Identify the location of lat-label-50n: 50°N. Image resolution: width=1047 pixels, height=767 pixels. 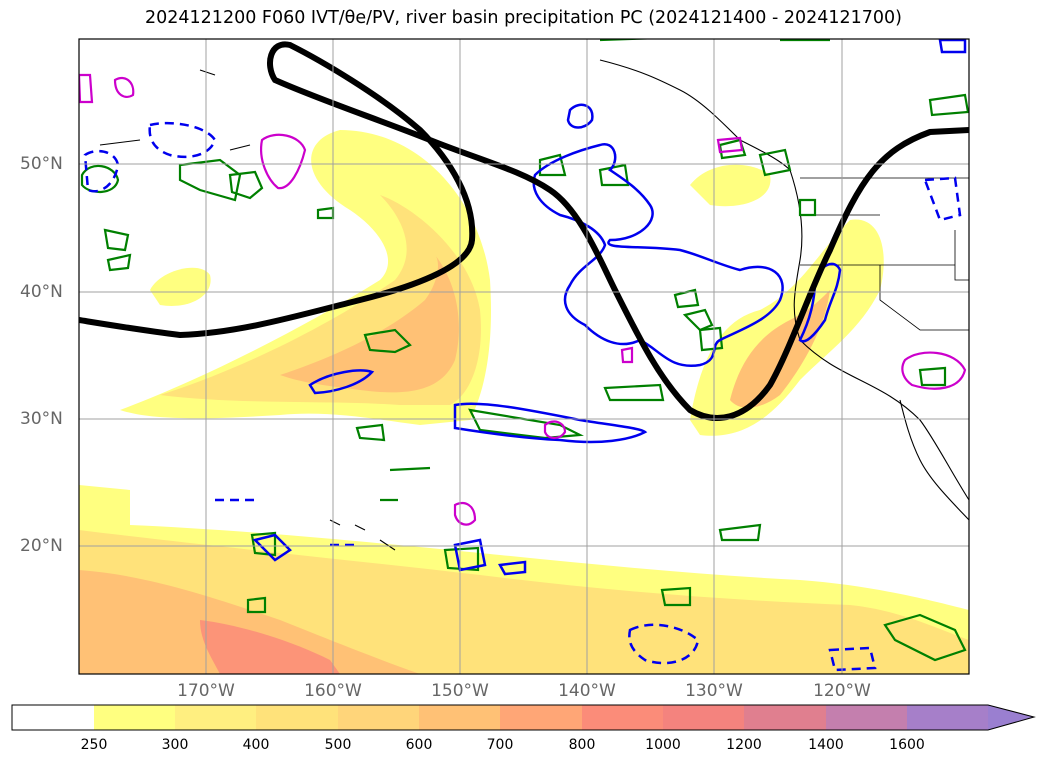
(41, 164).